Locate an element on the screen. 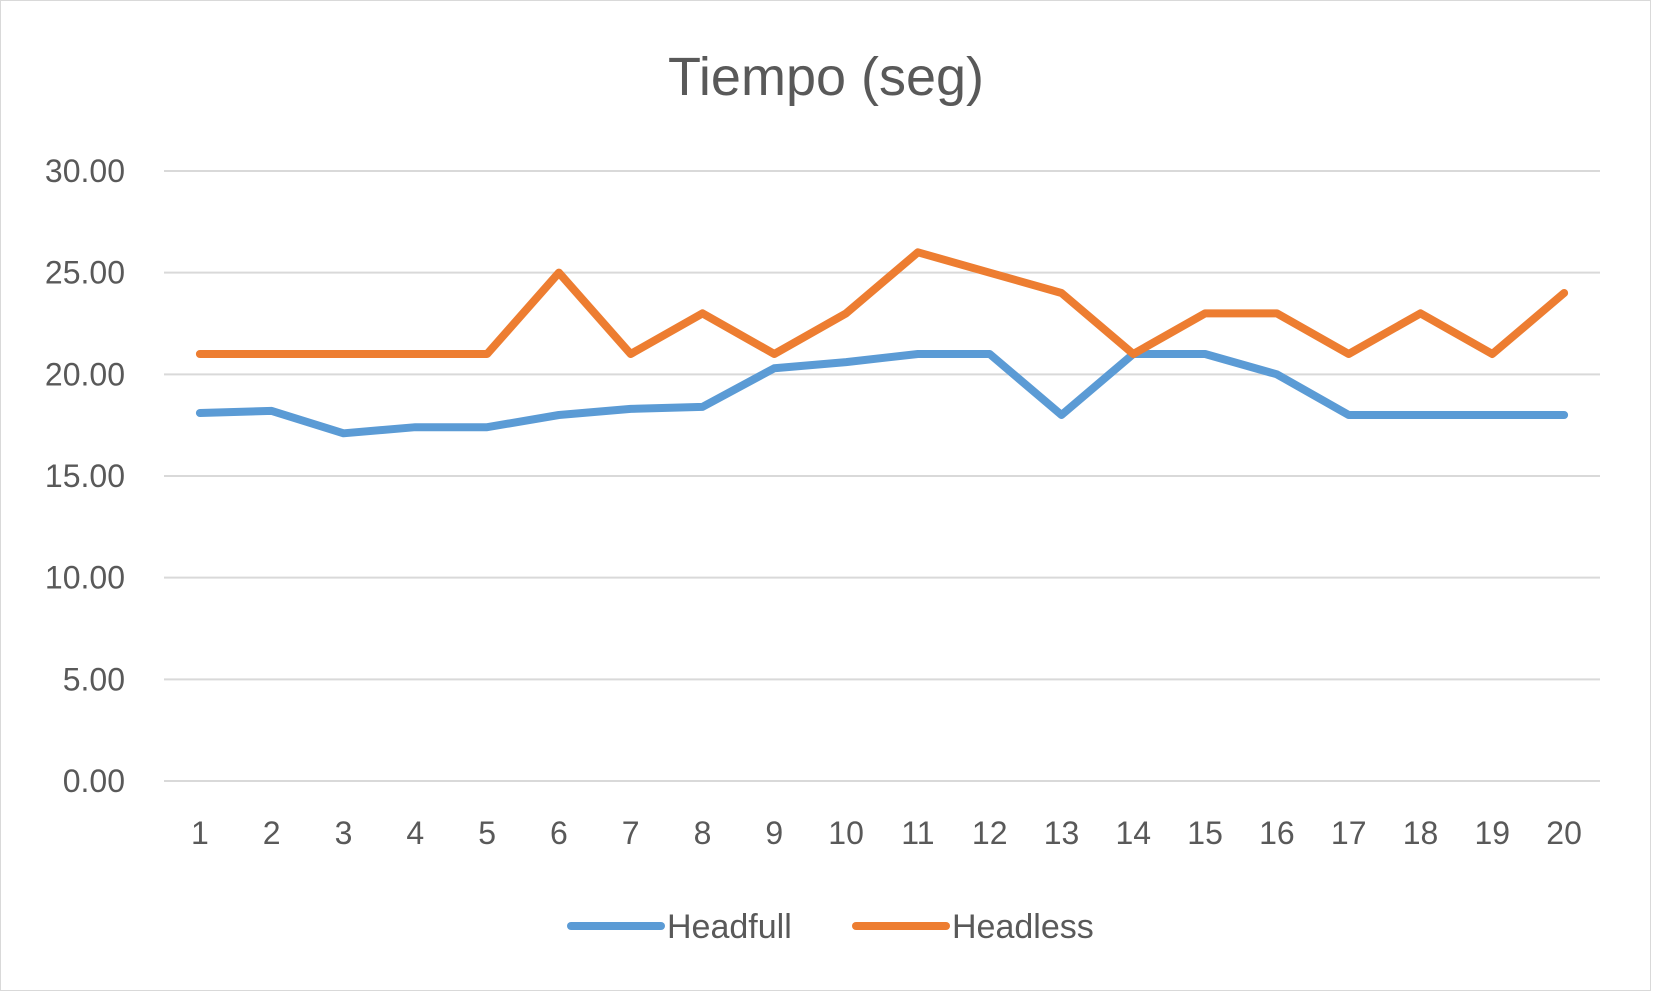 This screenshot has height=993, width=1653. y-tick-label: 10.00 is located at coordinates (85, 578).